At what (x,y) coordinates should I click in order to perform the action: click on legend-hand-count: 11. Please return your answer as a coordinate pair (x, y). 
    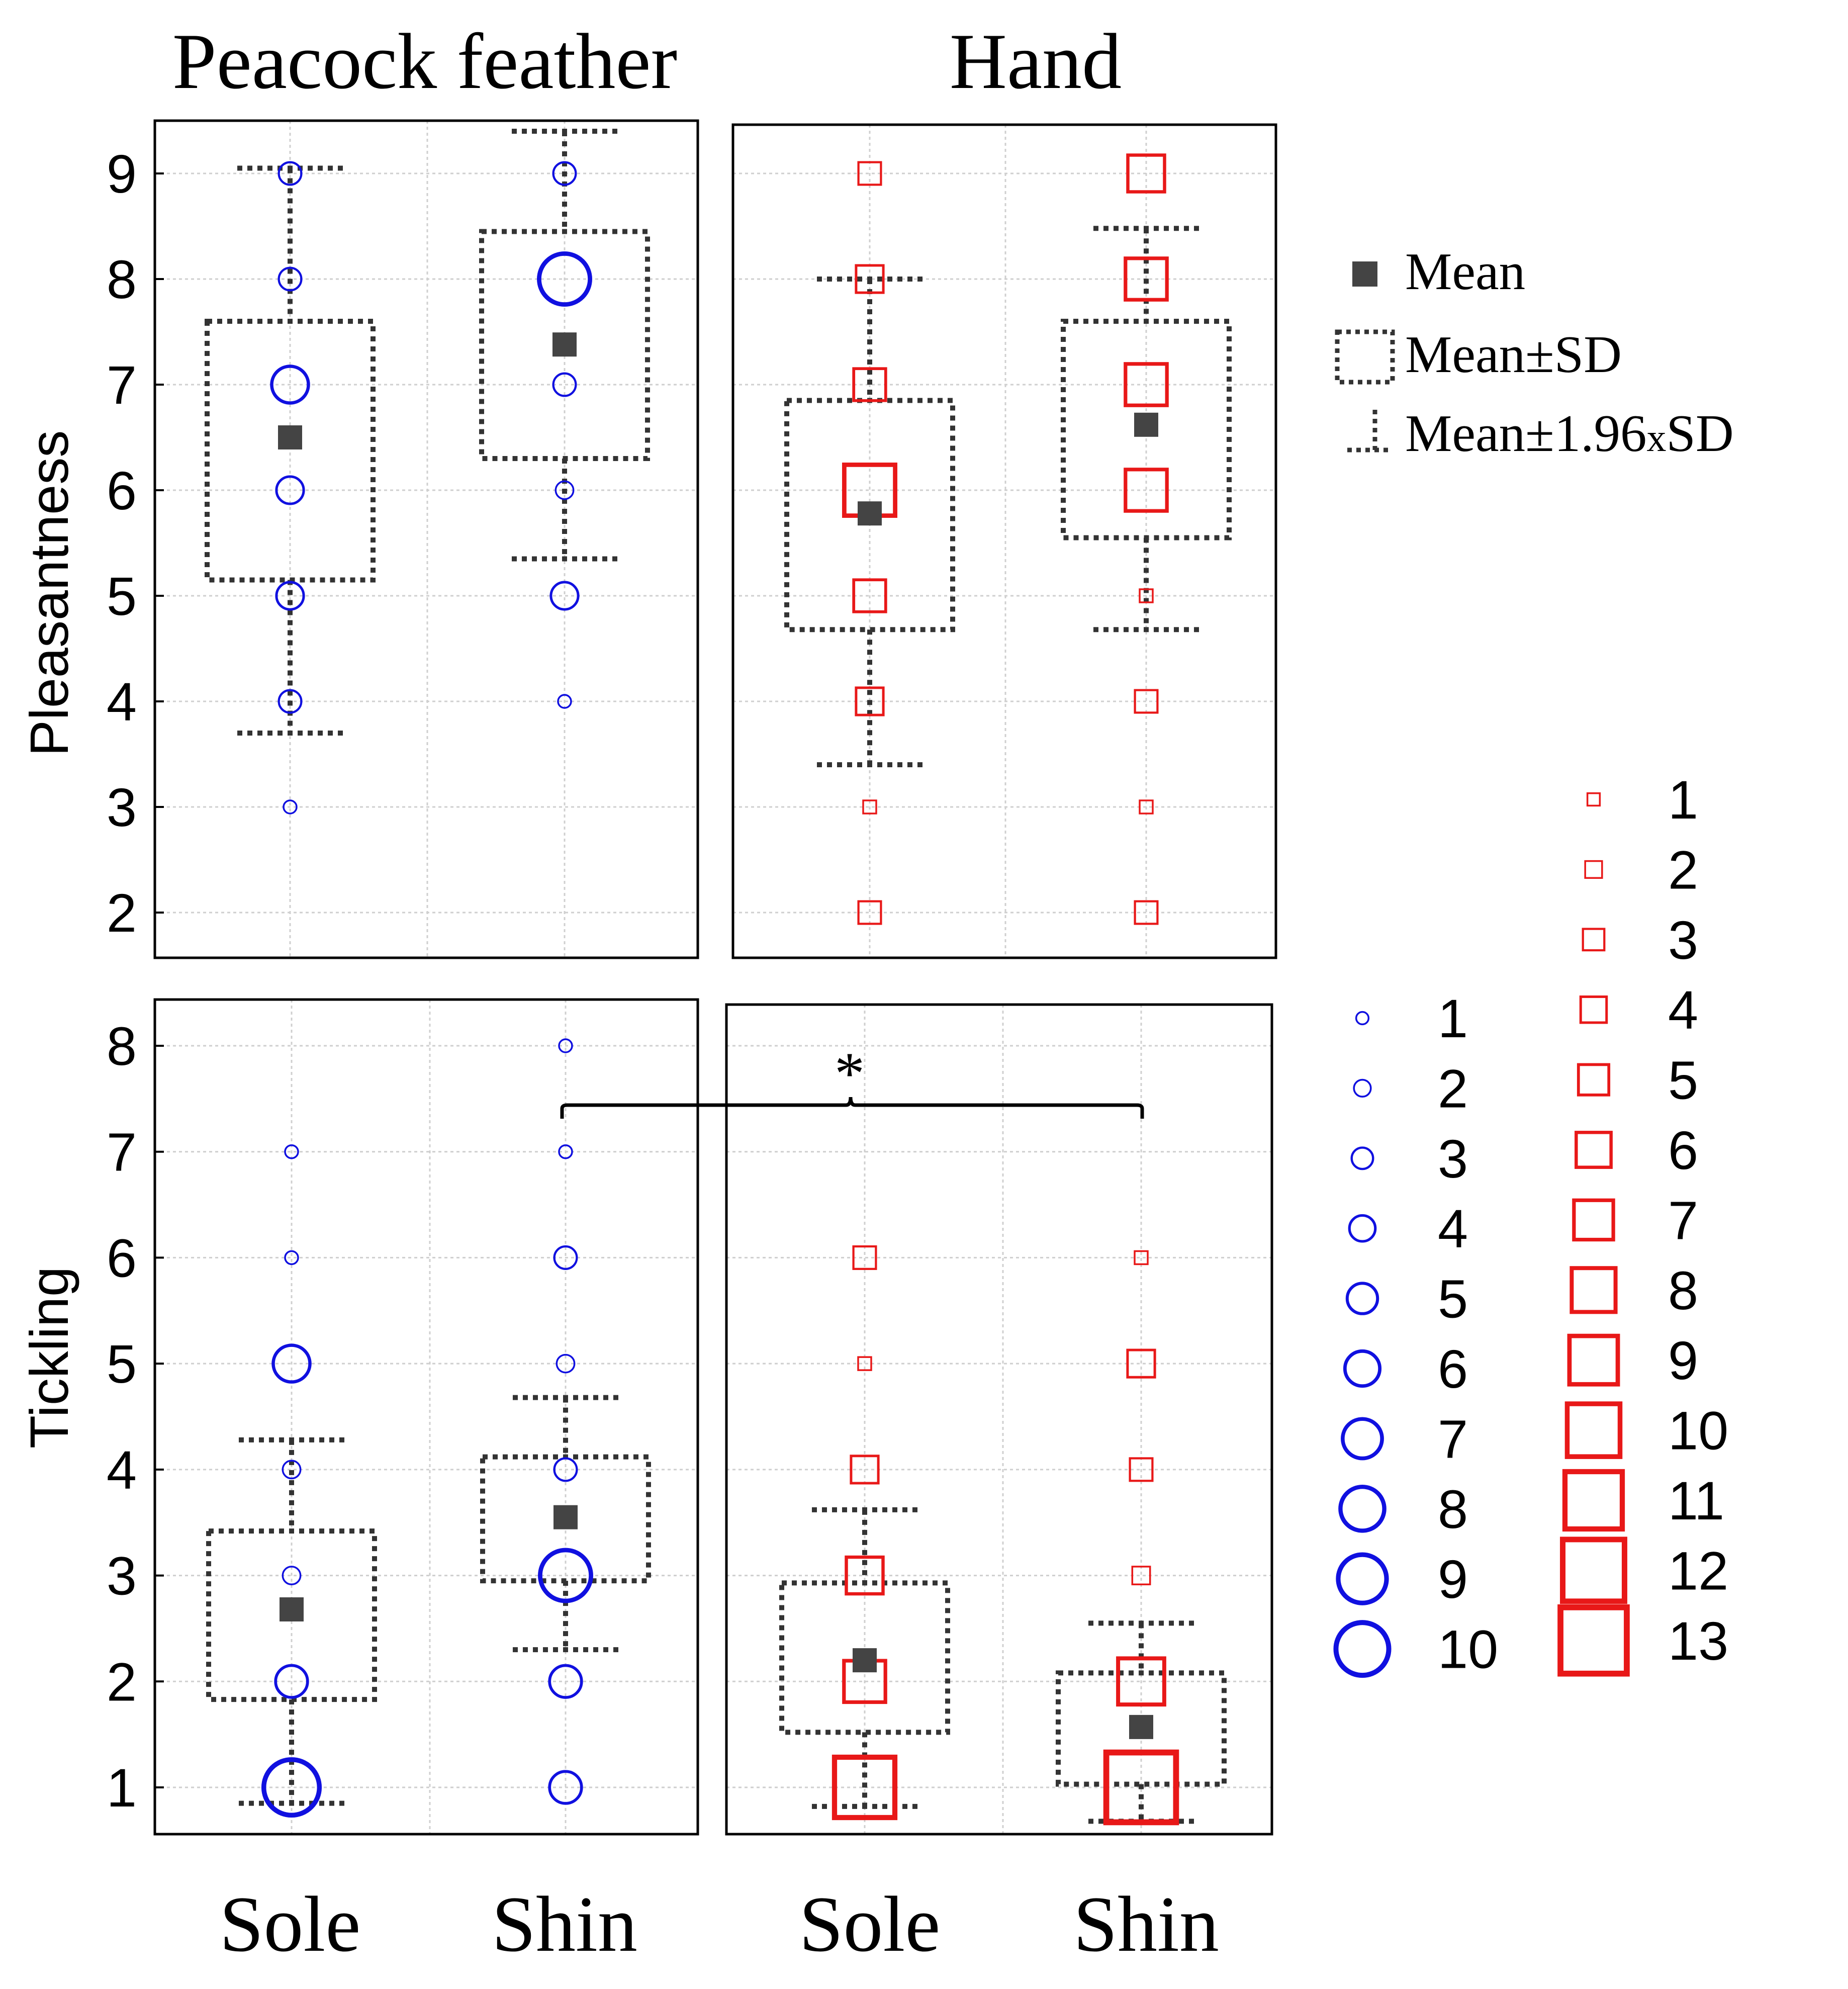
    Looking at the image, I should click on (1696, 1501).